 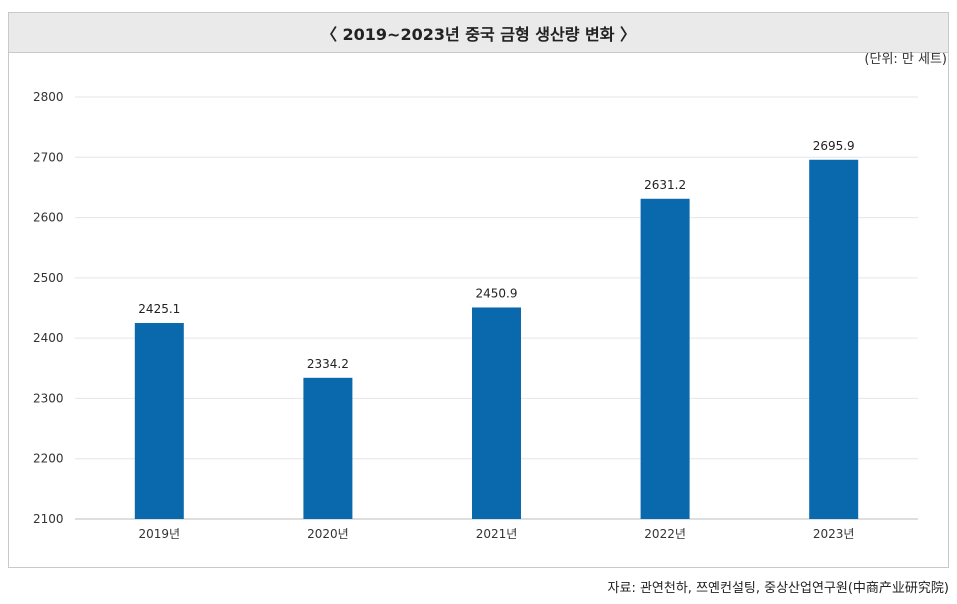 What do you see at coordinates (48, 459) in the screenshot?
I see `y-tick-label: 2200` at bounding box center [48, 459].